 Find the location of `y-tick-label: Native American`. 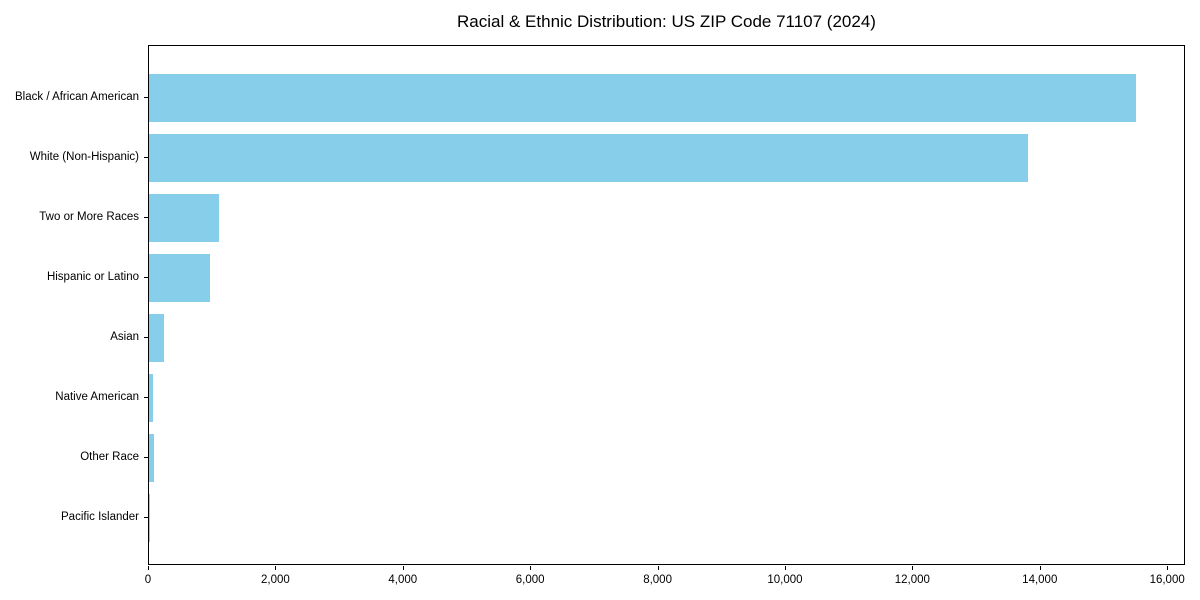

y-tick-label: Native American is located at coordinates (97, 397).